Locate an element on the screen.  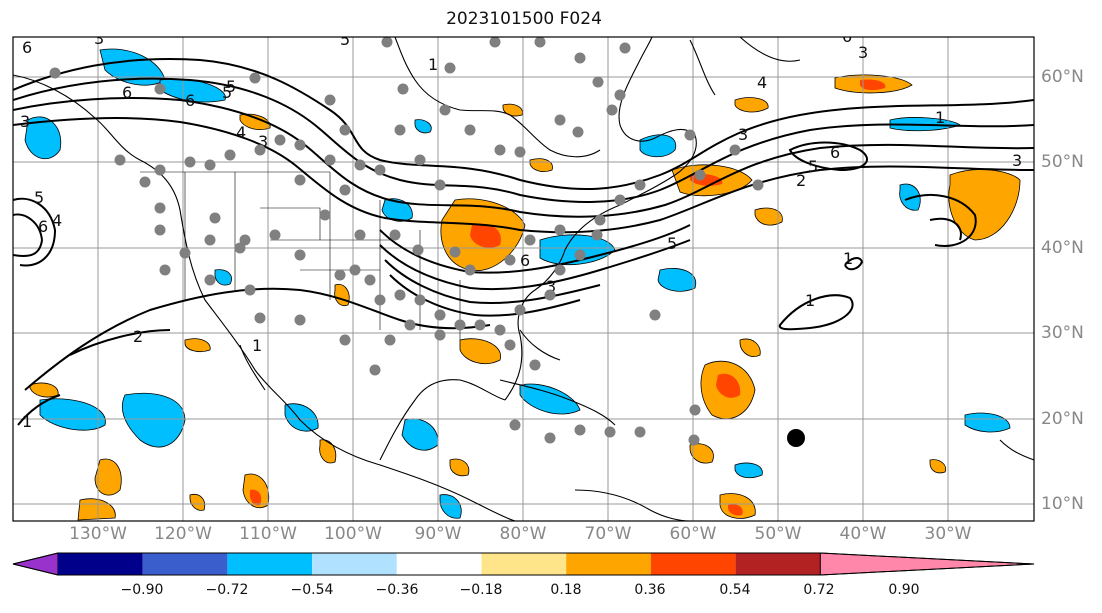
location-marker is located at coordinates (796, 438).